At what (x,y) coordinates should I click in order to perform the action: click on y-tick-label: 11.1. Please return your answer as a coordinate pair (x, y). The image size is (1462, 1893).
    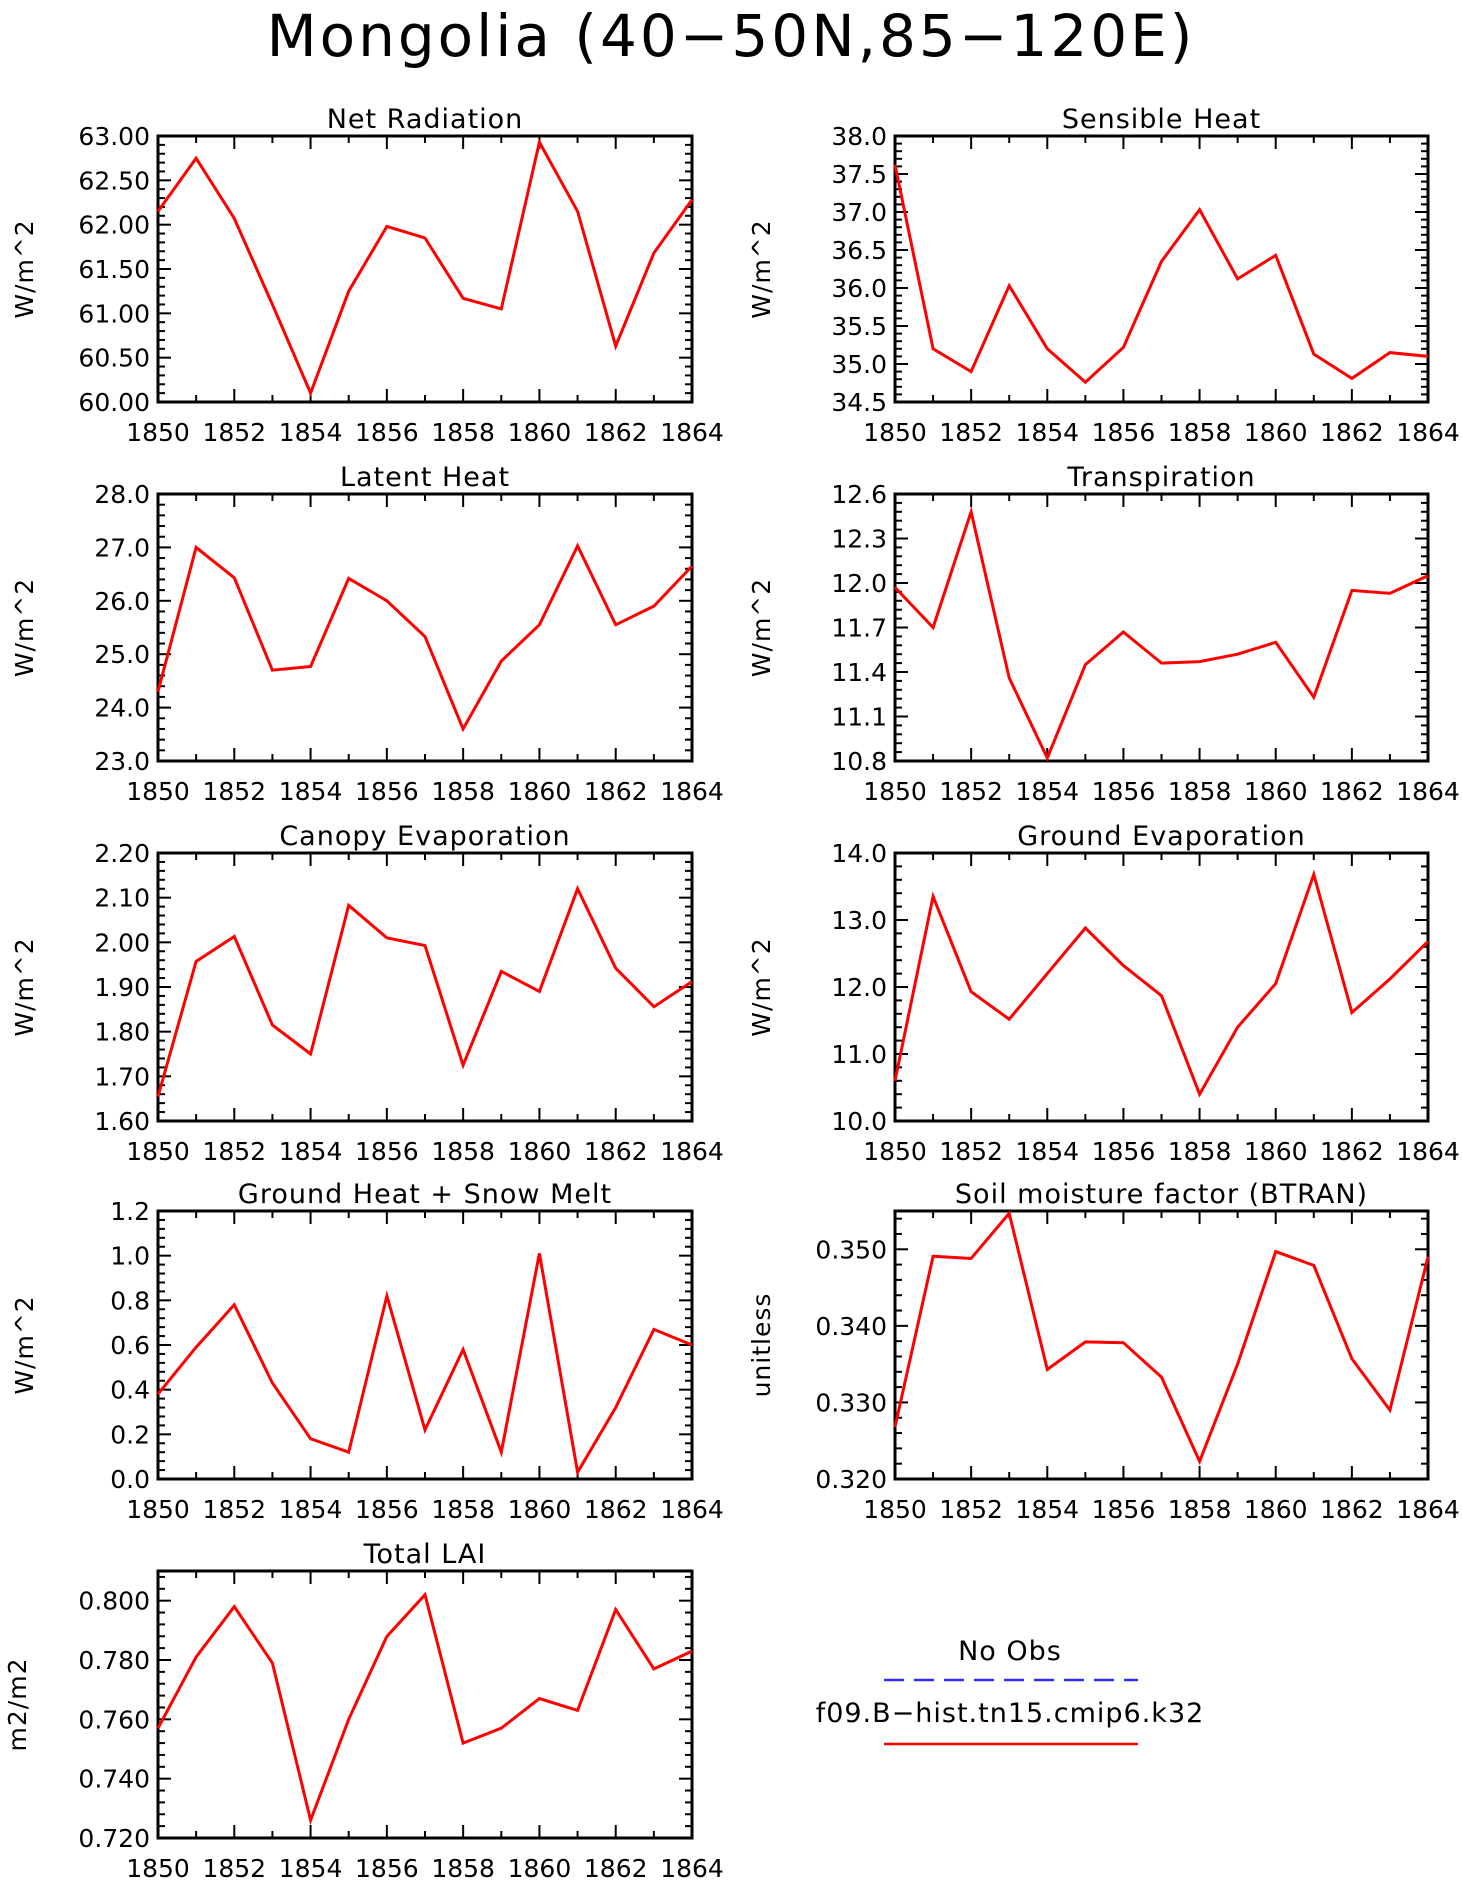
    Looking at the image, I should click on (859, 717).